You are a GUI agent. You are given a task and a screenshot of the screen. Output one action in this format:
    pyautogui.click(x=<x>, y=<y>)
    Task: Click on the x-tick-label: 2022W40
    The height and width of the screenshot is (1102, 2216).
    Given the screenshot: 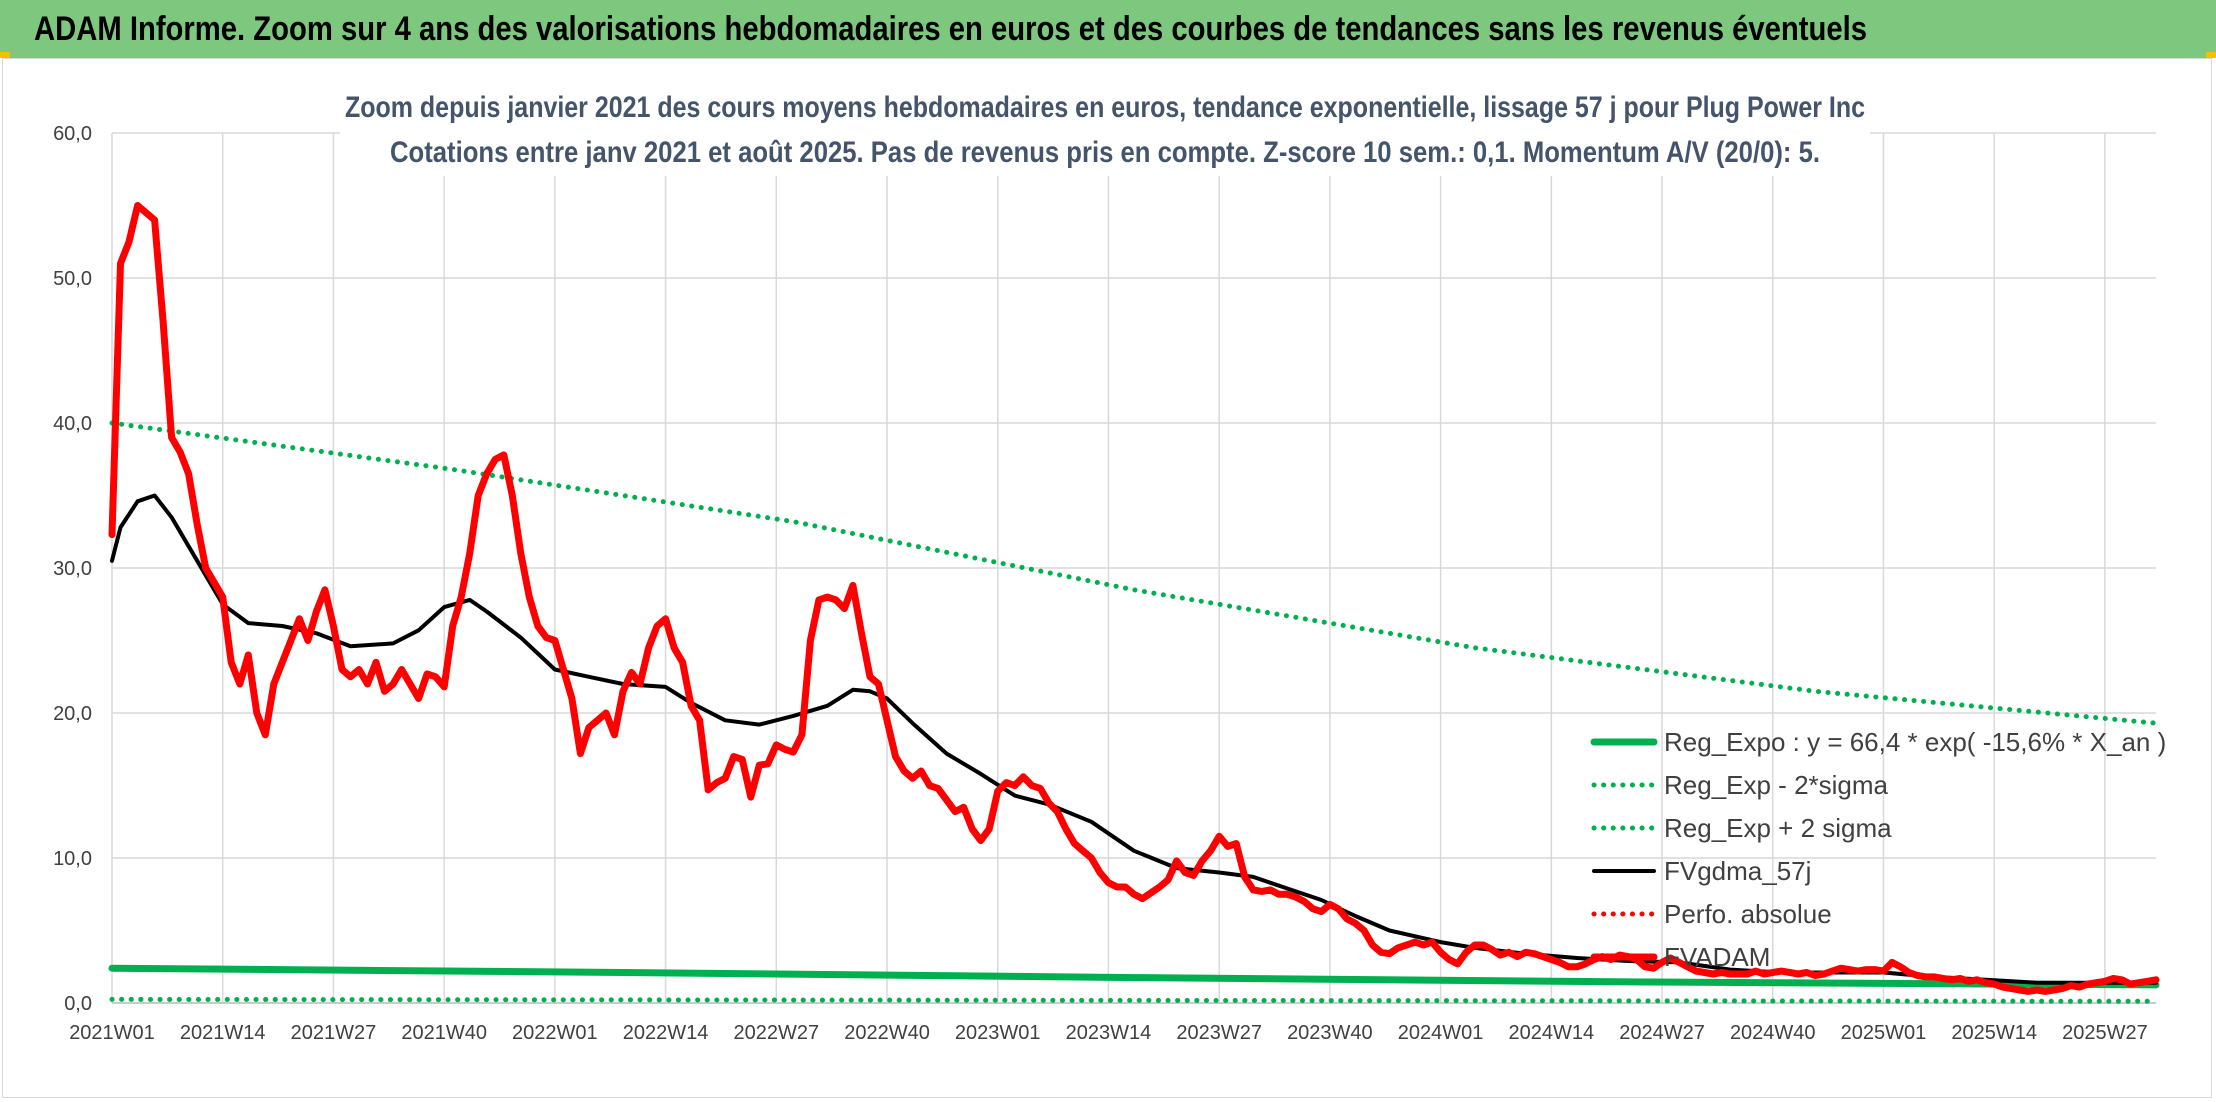 What is the action you would take?
    pyautogui.click(x=887, y=1033)
    